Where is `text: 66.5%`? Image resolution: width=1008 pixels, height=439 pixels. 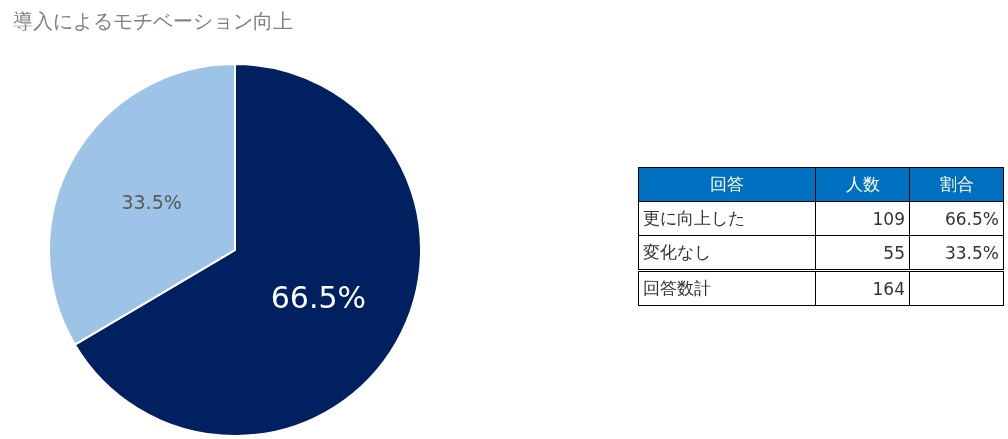 text: 66.5% is located at coordinates (956, 218).